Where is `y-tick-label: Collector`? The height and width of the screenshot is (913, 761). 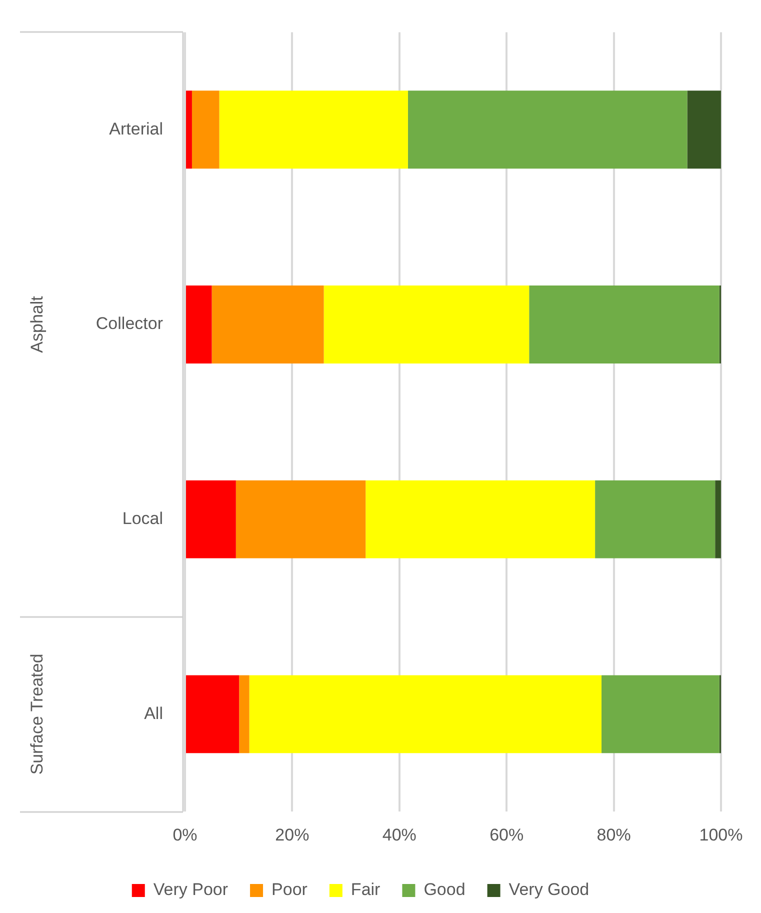 y-tick-label: Collector is located at coordinates (130, 324).